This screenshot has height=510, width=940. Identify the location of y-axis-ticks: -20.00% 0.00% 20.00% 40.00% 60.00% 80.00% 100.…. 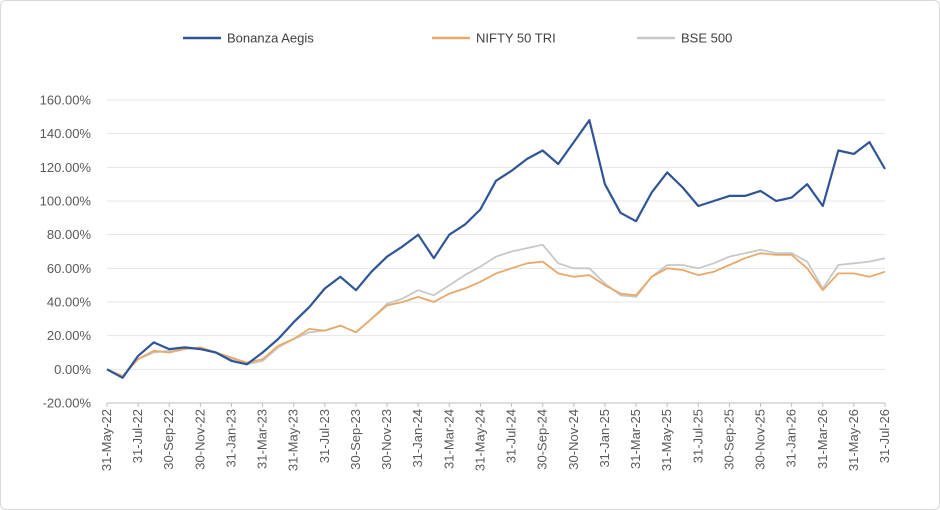
(66, 252).